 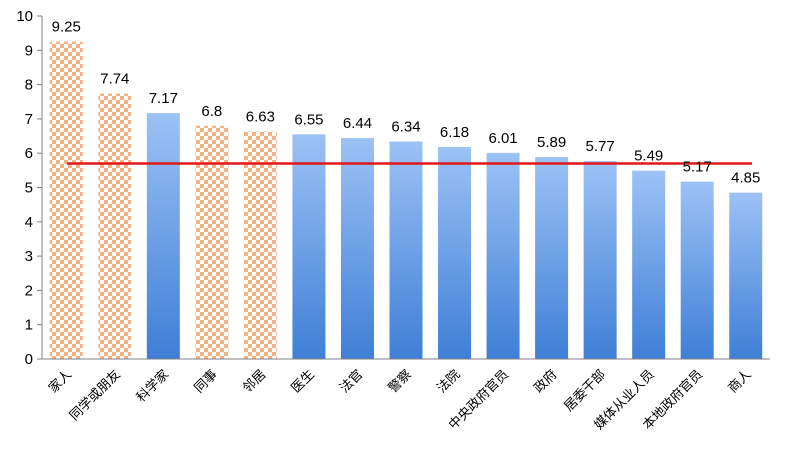 I want to click on x-category-label-14: 商人, so click(x=740, y=381).